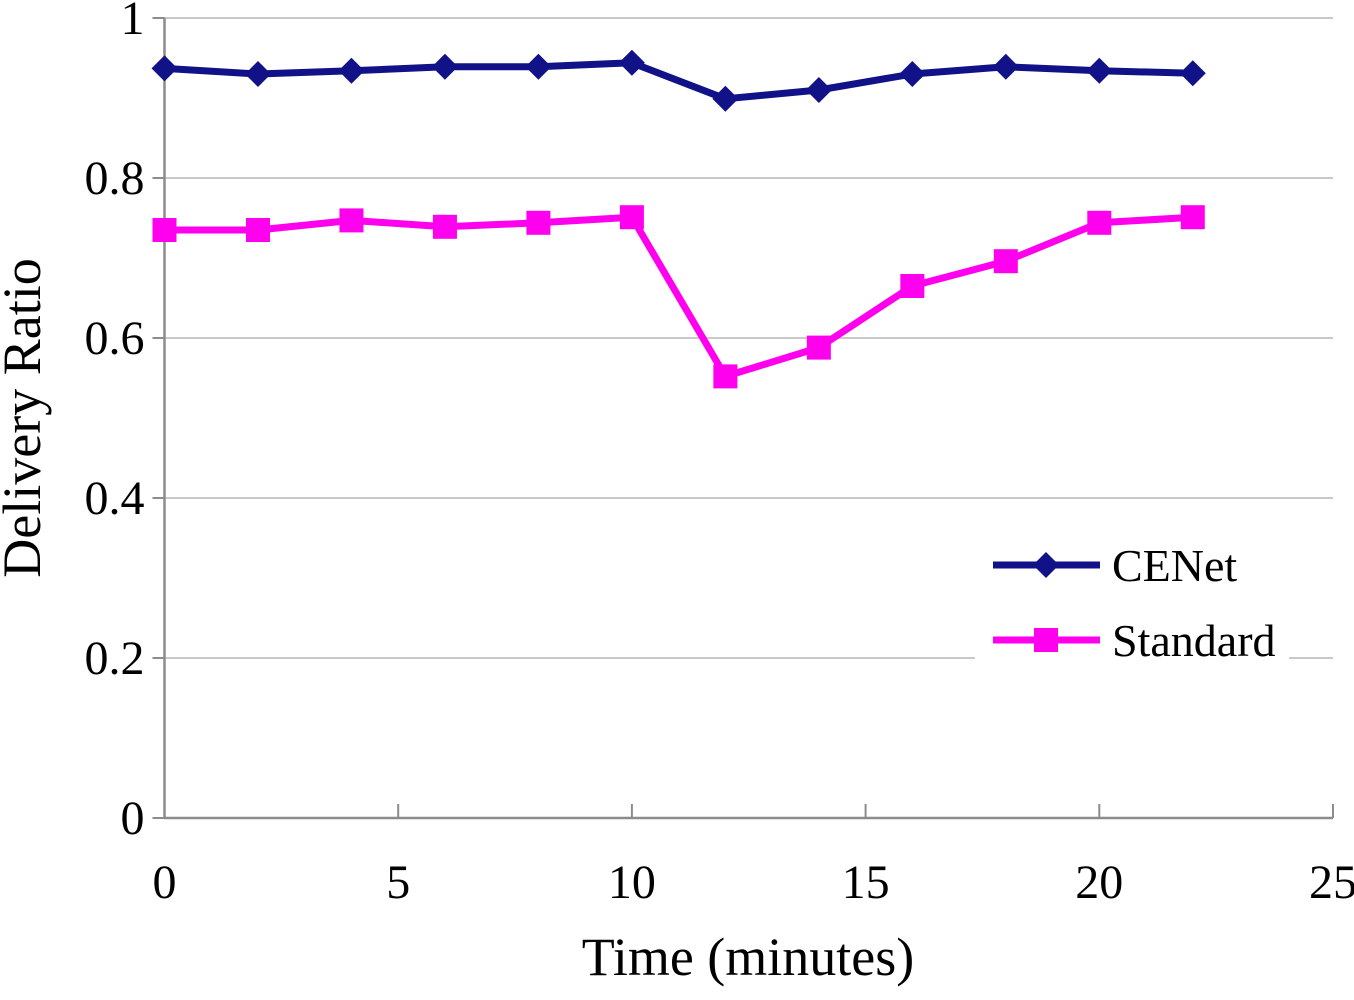 This screenshot has width=1354, height=1000. Describe the element at coordinates (398, 882) in the screenshot. I see `x-tick-label: 5` at that location.